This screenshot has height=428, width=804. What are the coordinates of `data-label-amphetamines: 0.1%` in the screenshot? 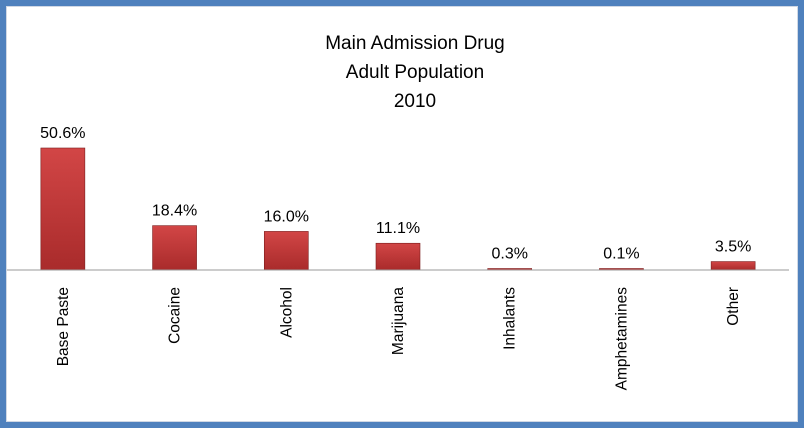 It's located at (621, 254).